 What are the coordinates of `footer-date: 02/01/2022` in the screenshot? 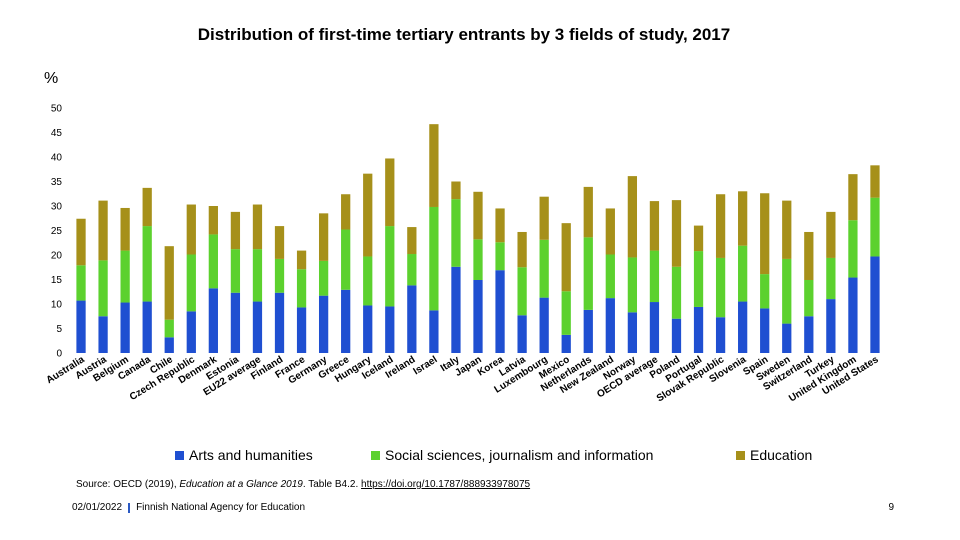 It's located at (97, 507).